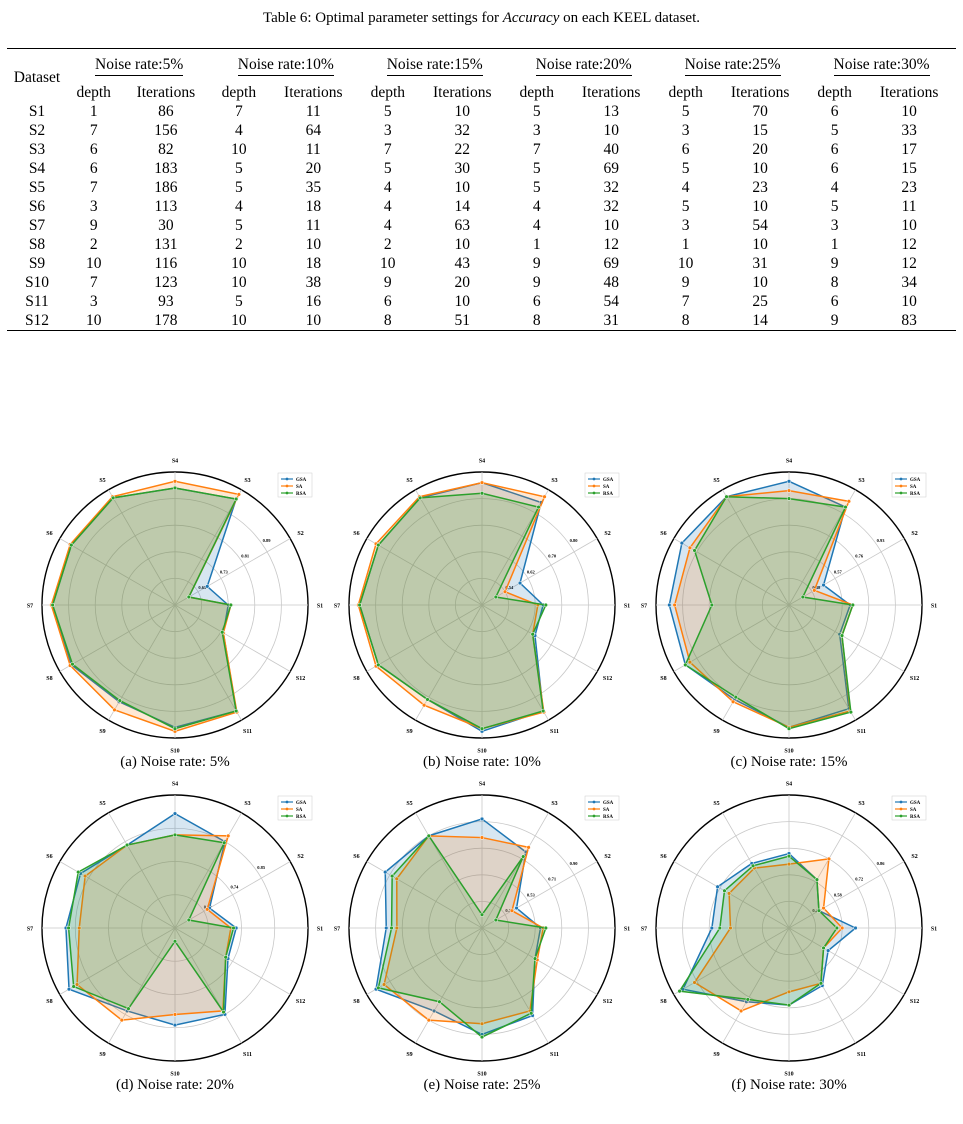  What do you see at coordinates (166, 320) in the screenshot?
I see `value-cell: 178` at bounding box center [166, 320].